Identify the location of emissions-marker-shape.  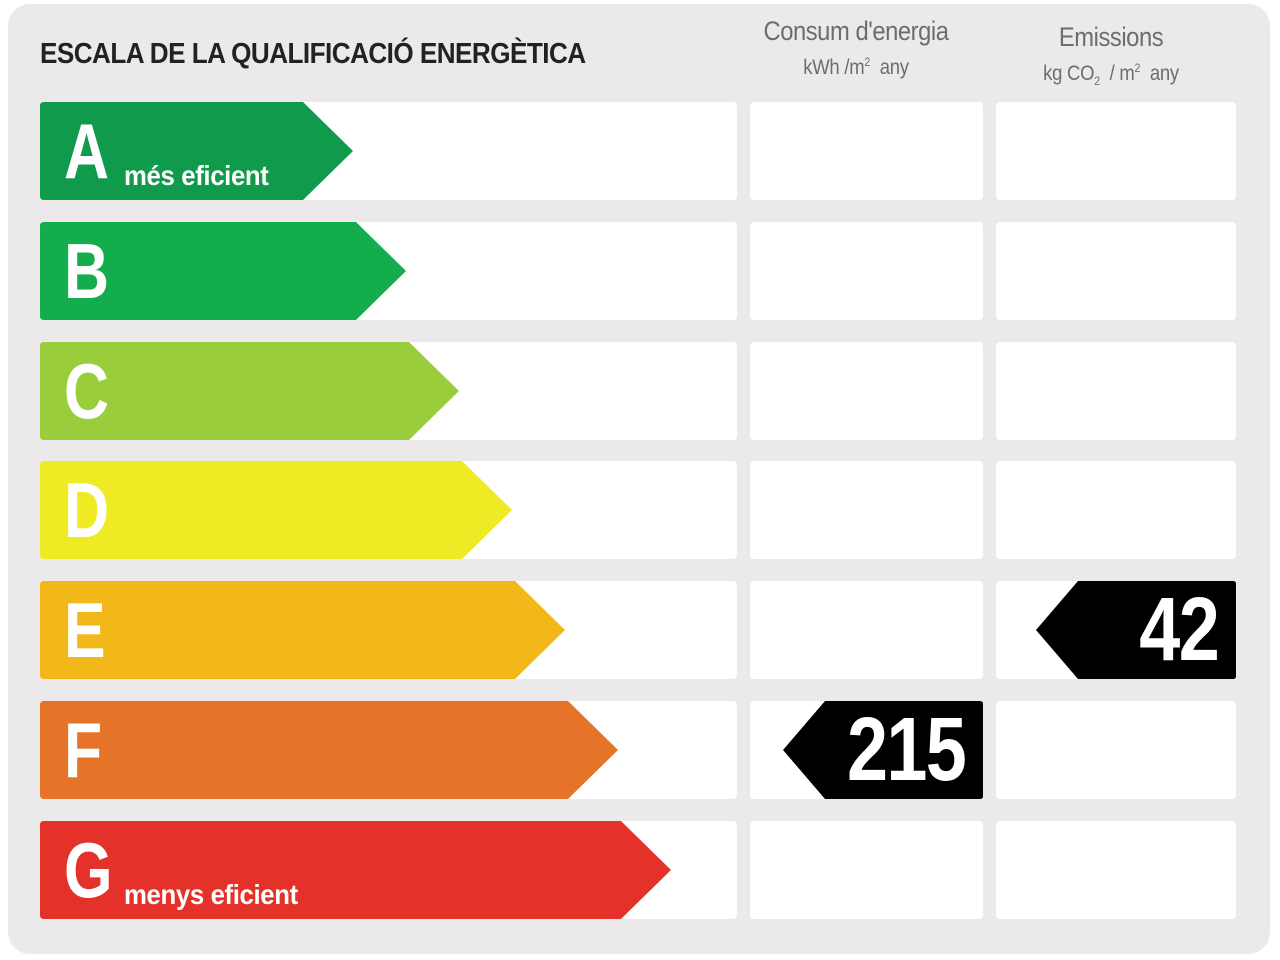
(1136, 630).